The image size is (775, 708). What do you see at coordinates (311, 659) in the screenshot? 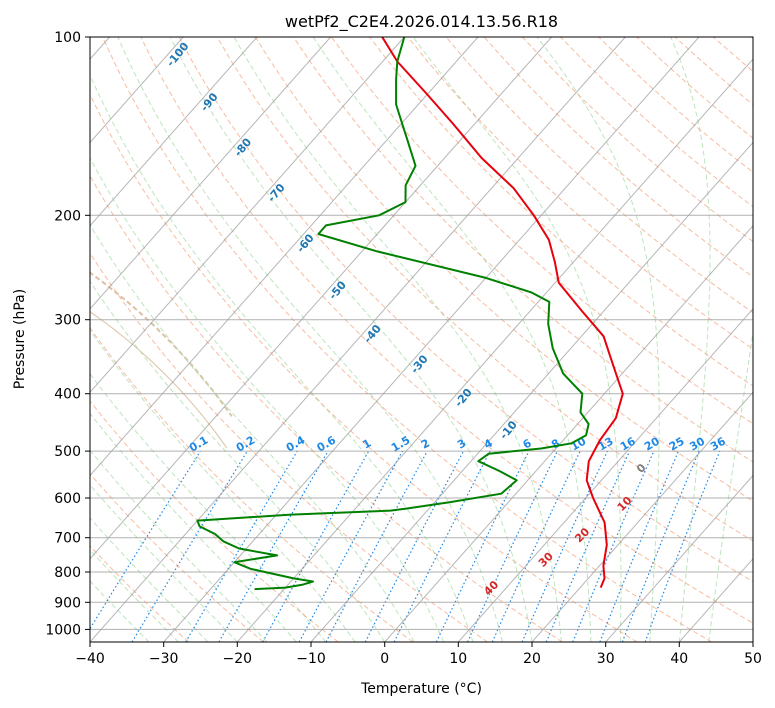
I see `x-tick-label: −10` at bounding box center [311, 659].